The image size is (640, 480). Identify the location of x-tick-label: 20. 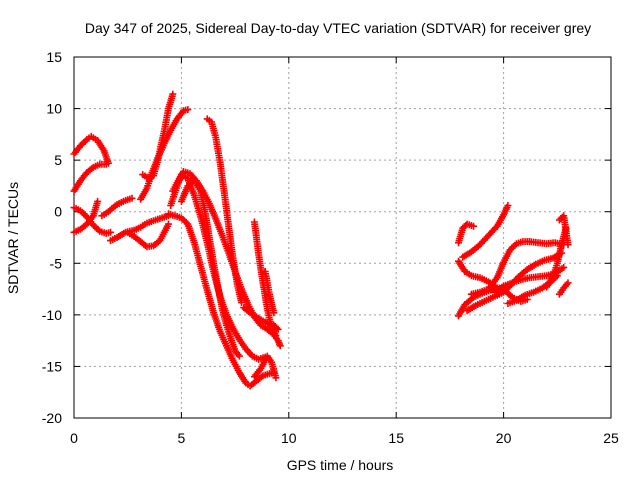
(504, 438).